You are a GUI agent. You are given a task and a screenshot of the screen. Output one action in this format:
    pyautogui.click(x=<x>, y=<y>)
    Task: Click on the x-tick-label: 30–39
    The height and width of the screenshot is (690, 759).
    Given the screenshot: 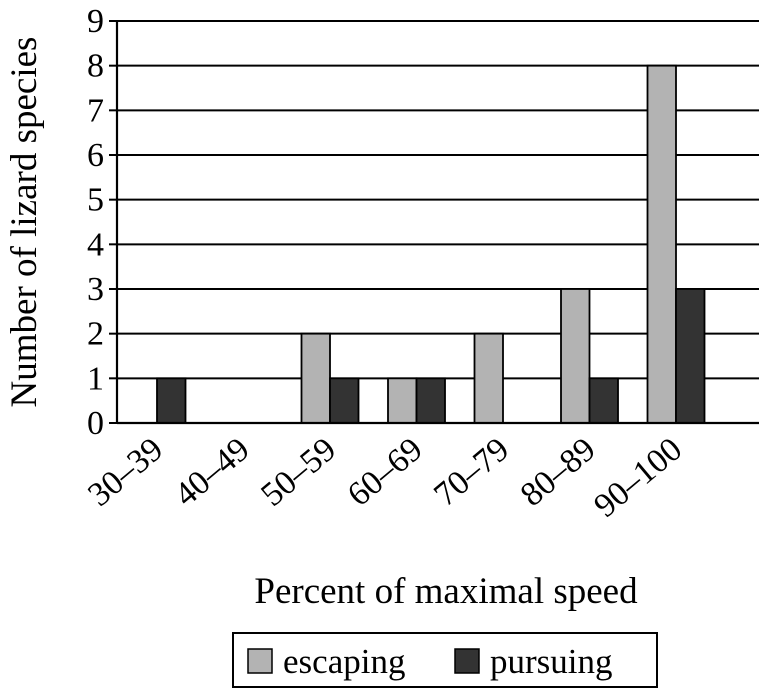 What is the action you would take?
    pyautogui.click(x=125, y=472)
    